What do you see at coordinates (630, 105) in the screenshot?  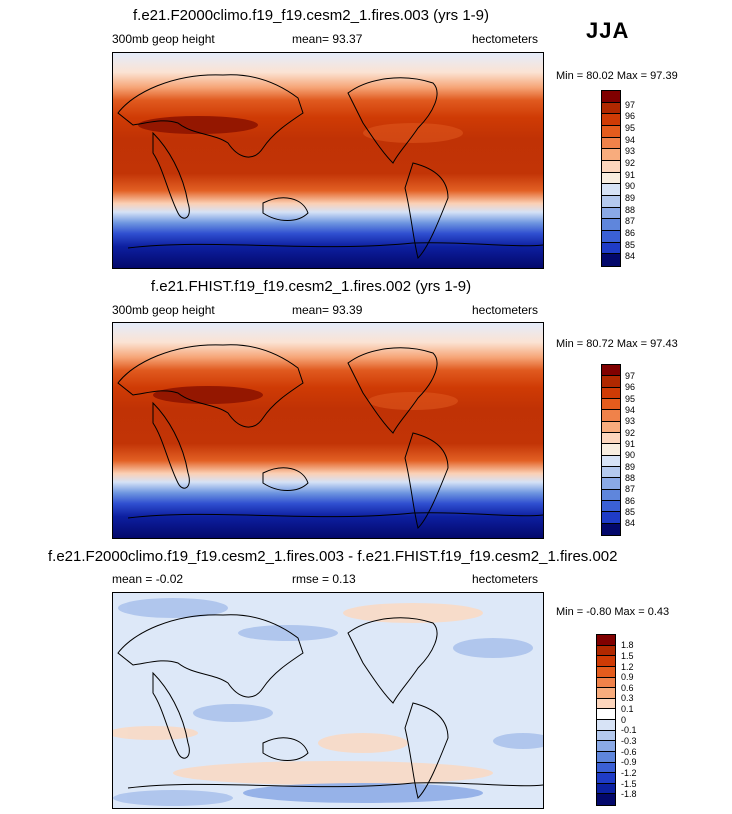 I see `cbar-1-label: 97` at bounding box center [630, 105].